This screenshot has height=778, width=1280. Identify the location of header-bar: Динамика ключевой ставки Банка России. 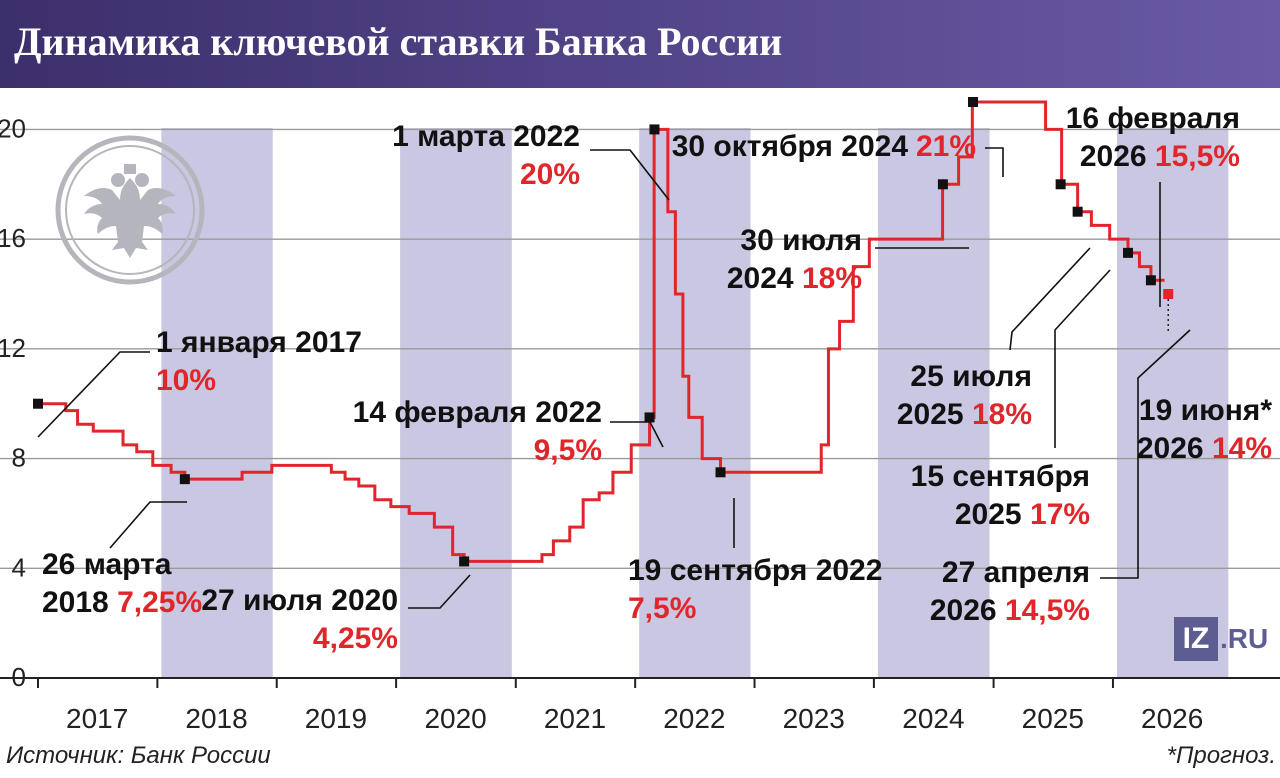
(640, 44).